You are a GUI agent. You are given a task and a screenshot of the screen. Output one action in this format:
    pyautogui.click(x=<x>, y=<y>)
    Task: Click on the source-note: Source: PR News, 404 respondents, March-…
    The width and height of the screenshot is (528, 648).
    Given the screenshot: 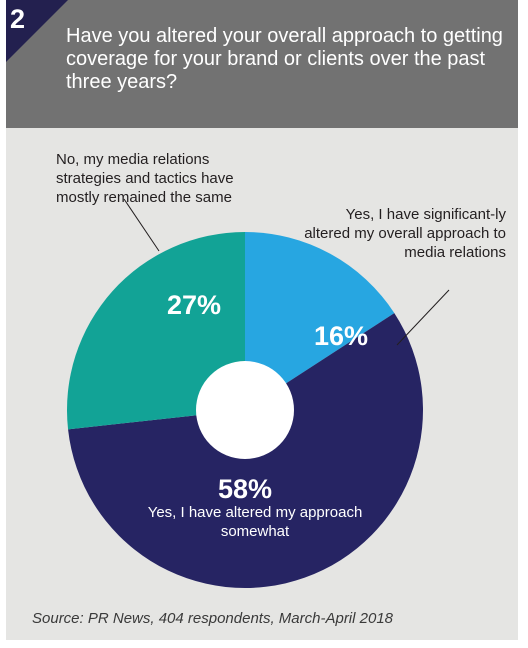 What is the action you would take?
    pyautogui.click(x=213, y=618)
    